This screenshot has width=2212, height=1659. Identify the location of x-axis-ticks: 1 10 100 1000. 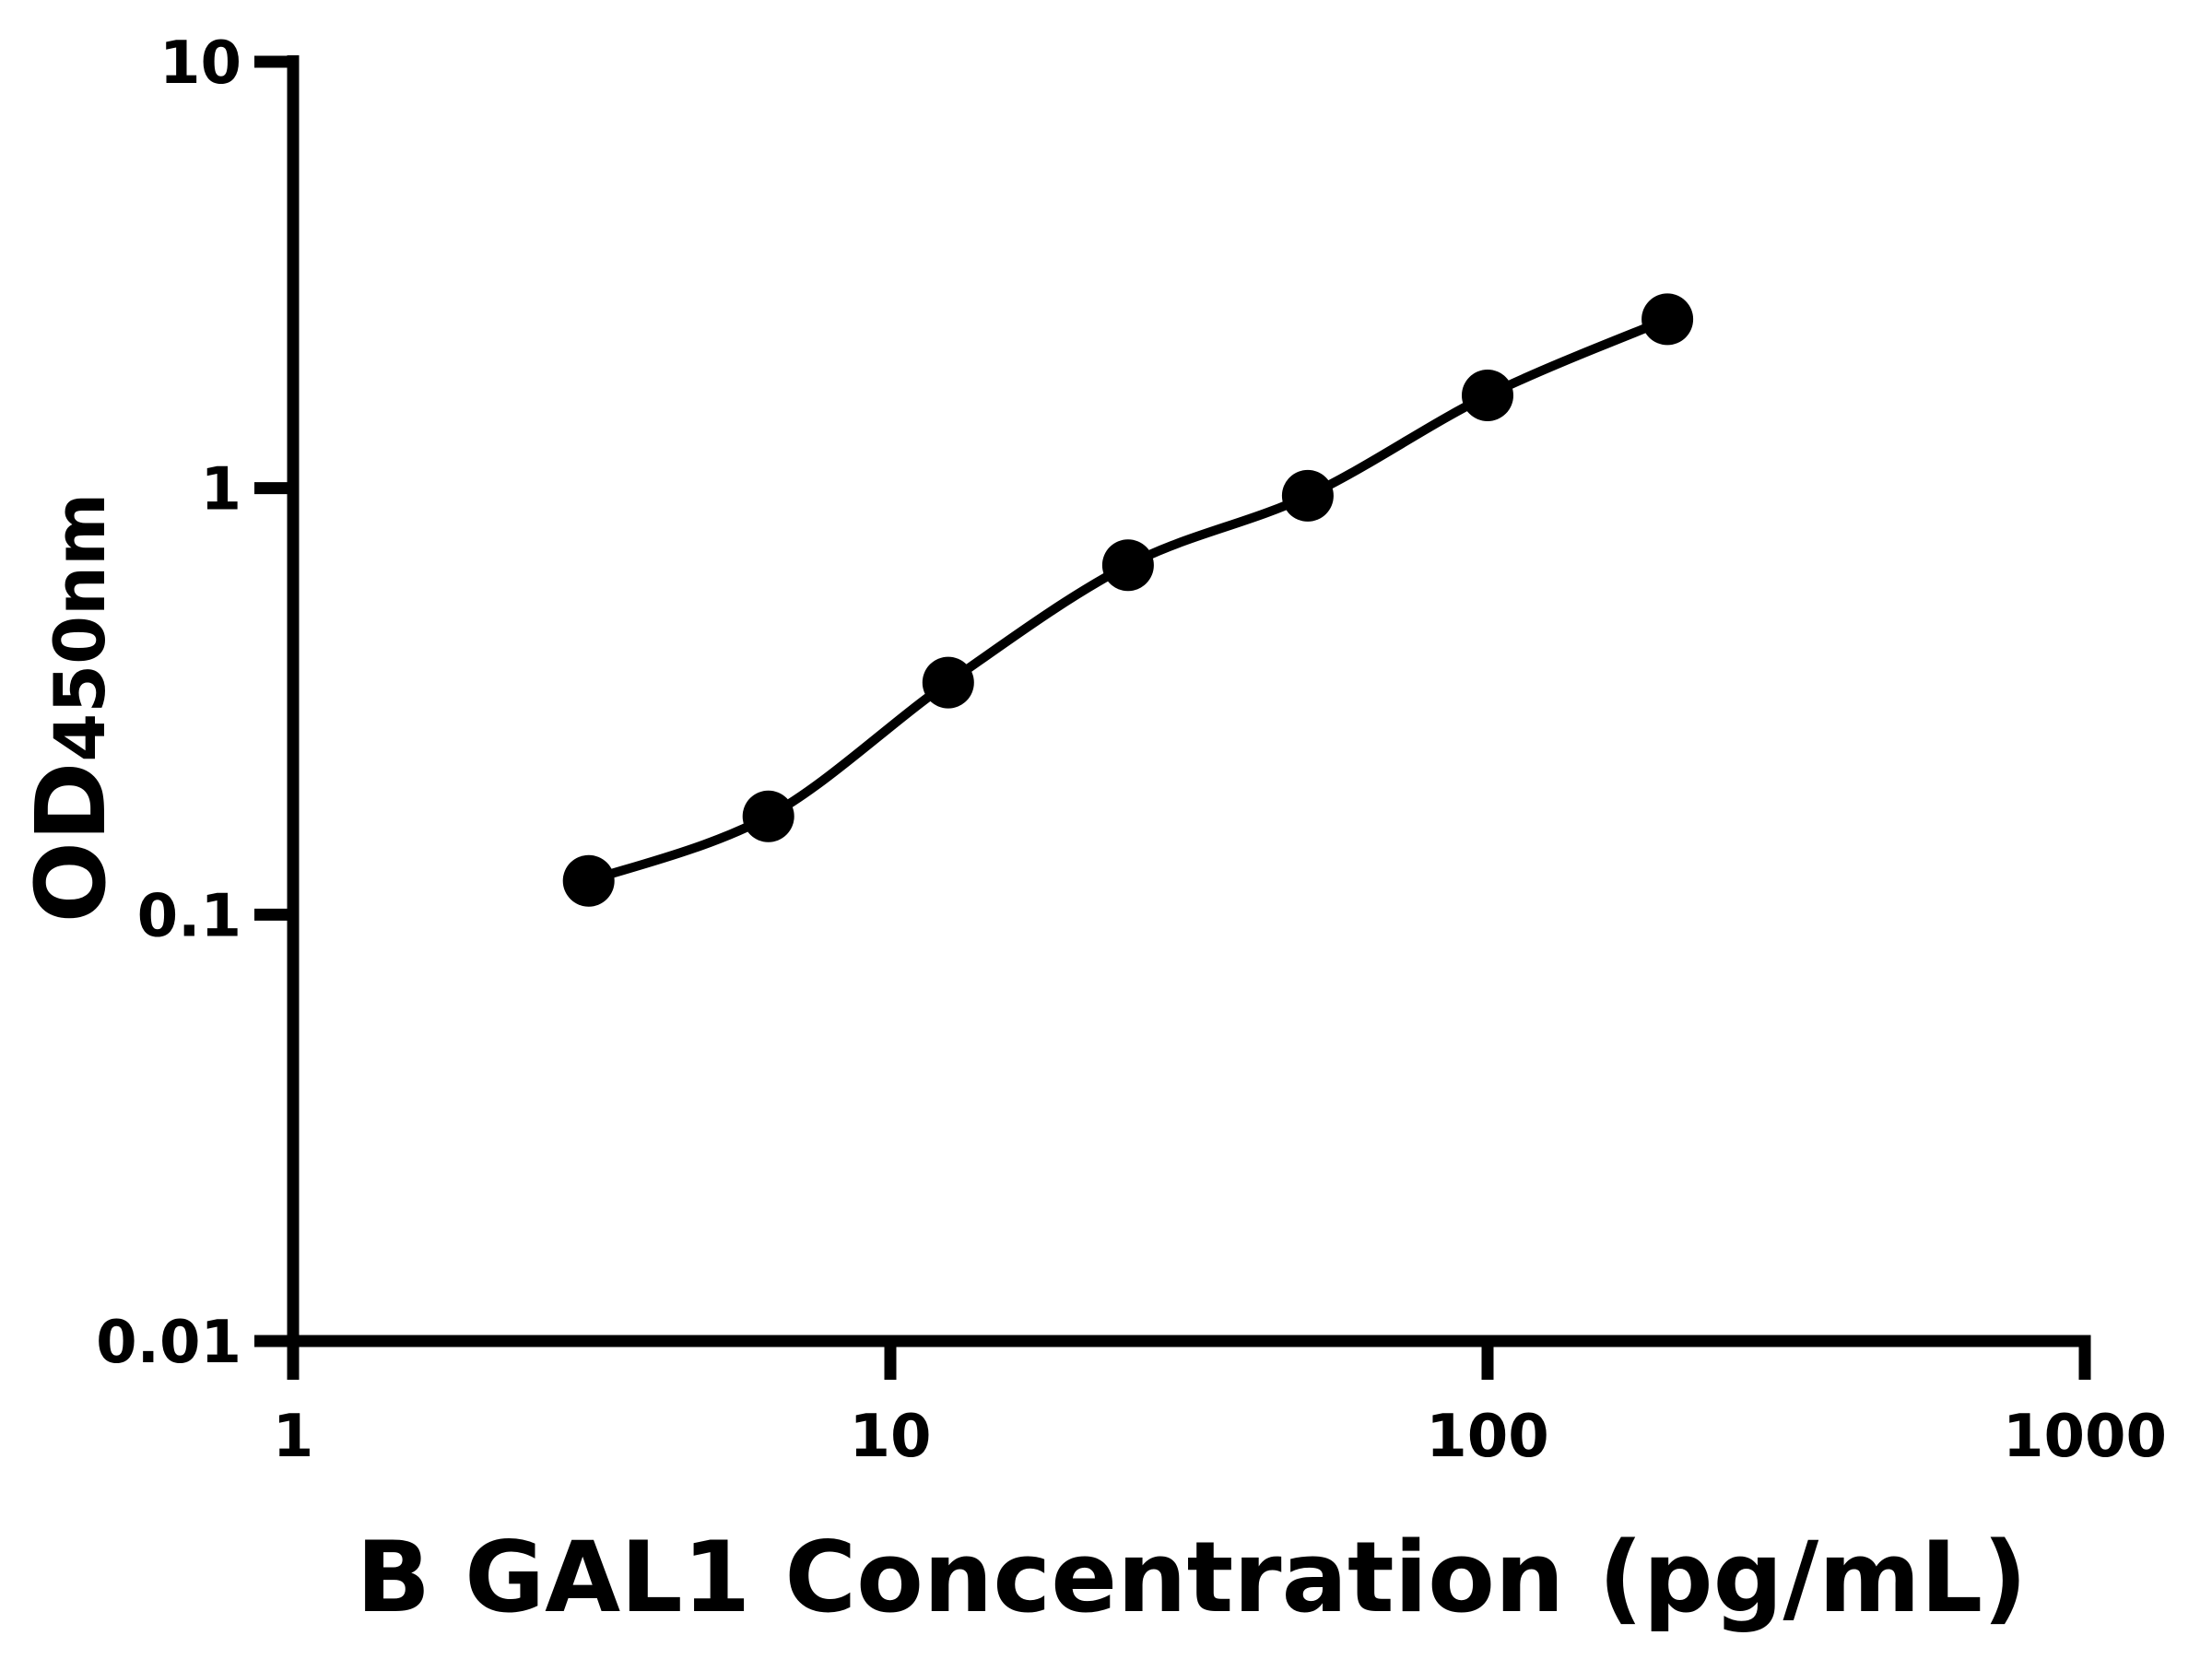
(1220, 1403).